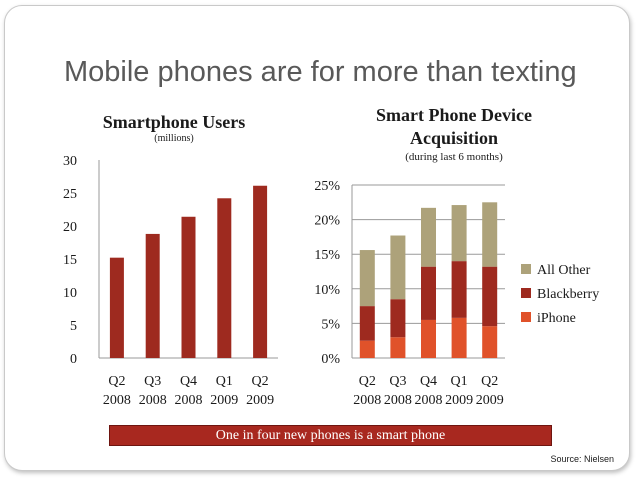  I want to click on chart2-bar-blackberry-q4-2008, so click(428, 293).